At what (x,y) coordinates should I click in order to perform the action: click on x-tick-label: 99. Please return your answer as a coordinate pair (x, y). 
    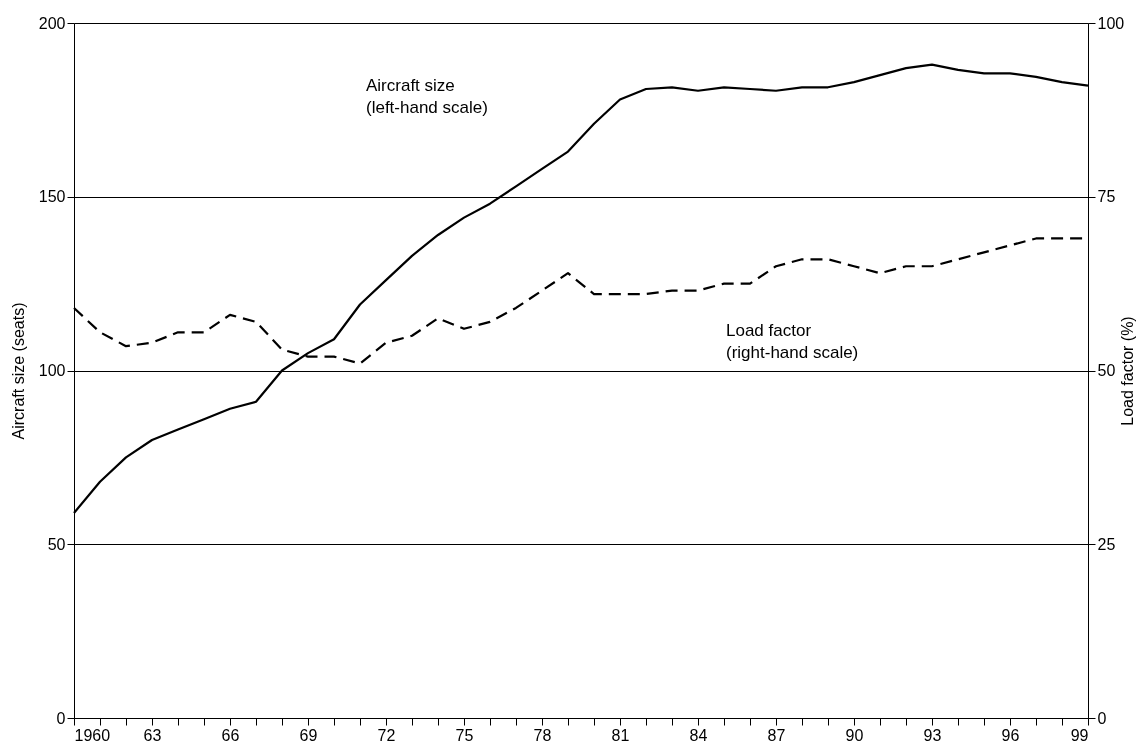
    Looking at the image, I should click on (1079, 735).